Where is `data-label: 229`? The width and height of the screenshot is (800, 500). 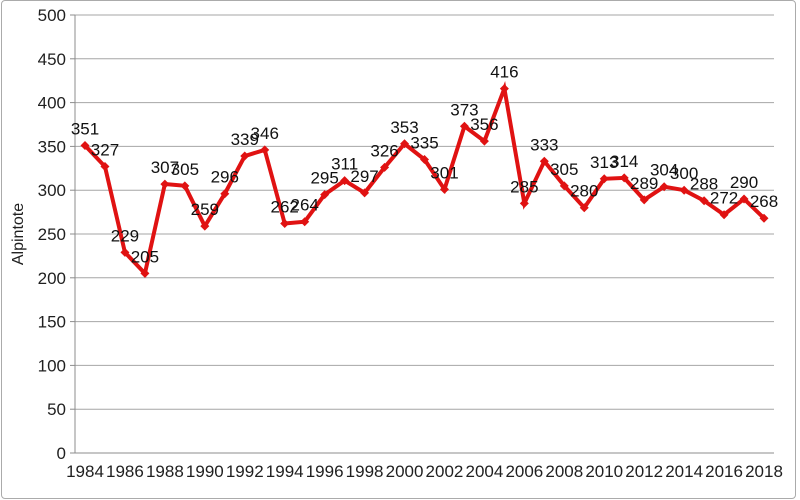 data-label: 229 is located at coordinates (125, 235).